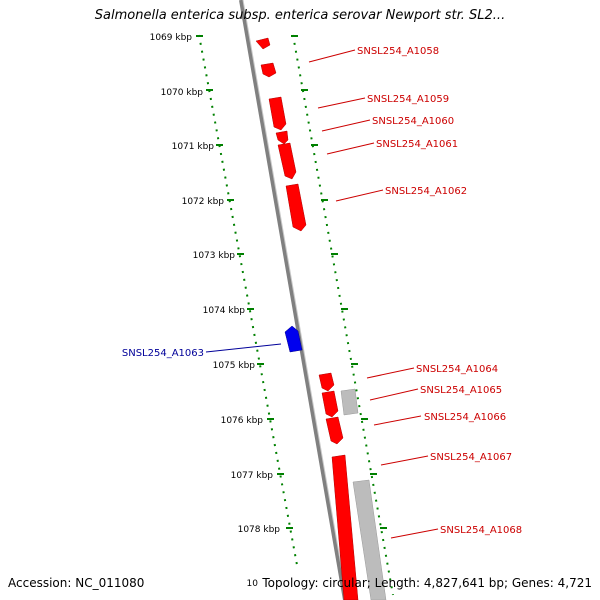  Describe the element at coordinates (76, 583) in the screenshot. I see `accession-text: Accession: NC_011080` at that location.